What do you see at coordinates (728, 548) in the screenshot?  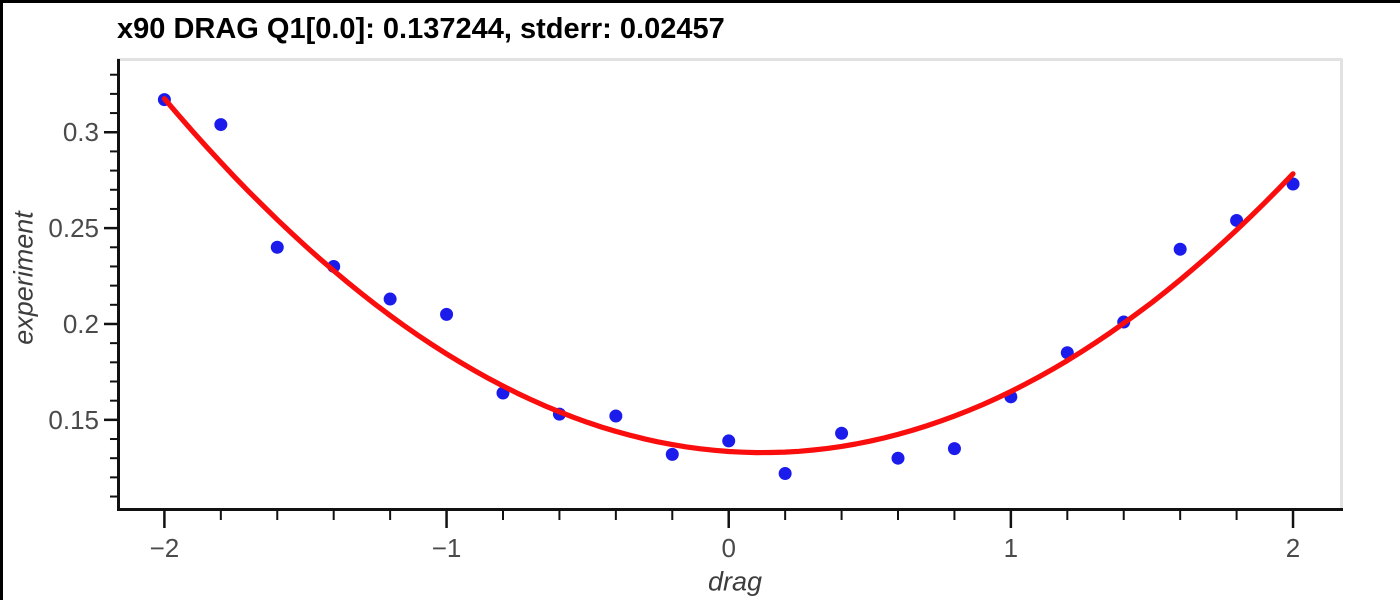 I see `x-tick-label: 0` at bounding box center [728, 548].